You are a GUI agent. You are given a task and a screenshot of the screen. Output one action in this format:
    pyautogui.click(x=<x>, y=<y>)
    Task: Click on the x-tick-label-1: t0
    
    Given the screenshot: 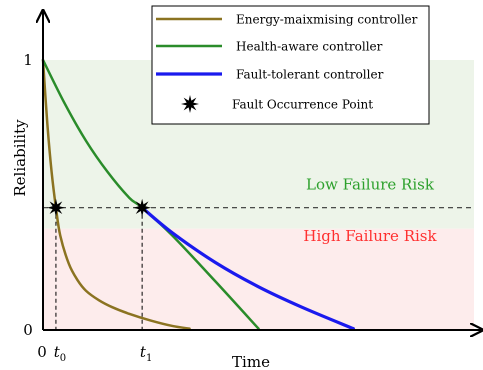 What is the action you would take?
    pyautogui.click(x=60, y=353)
    